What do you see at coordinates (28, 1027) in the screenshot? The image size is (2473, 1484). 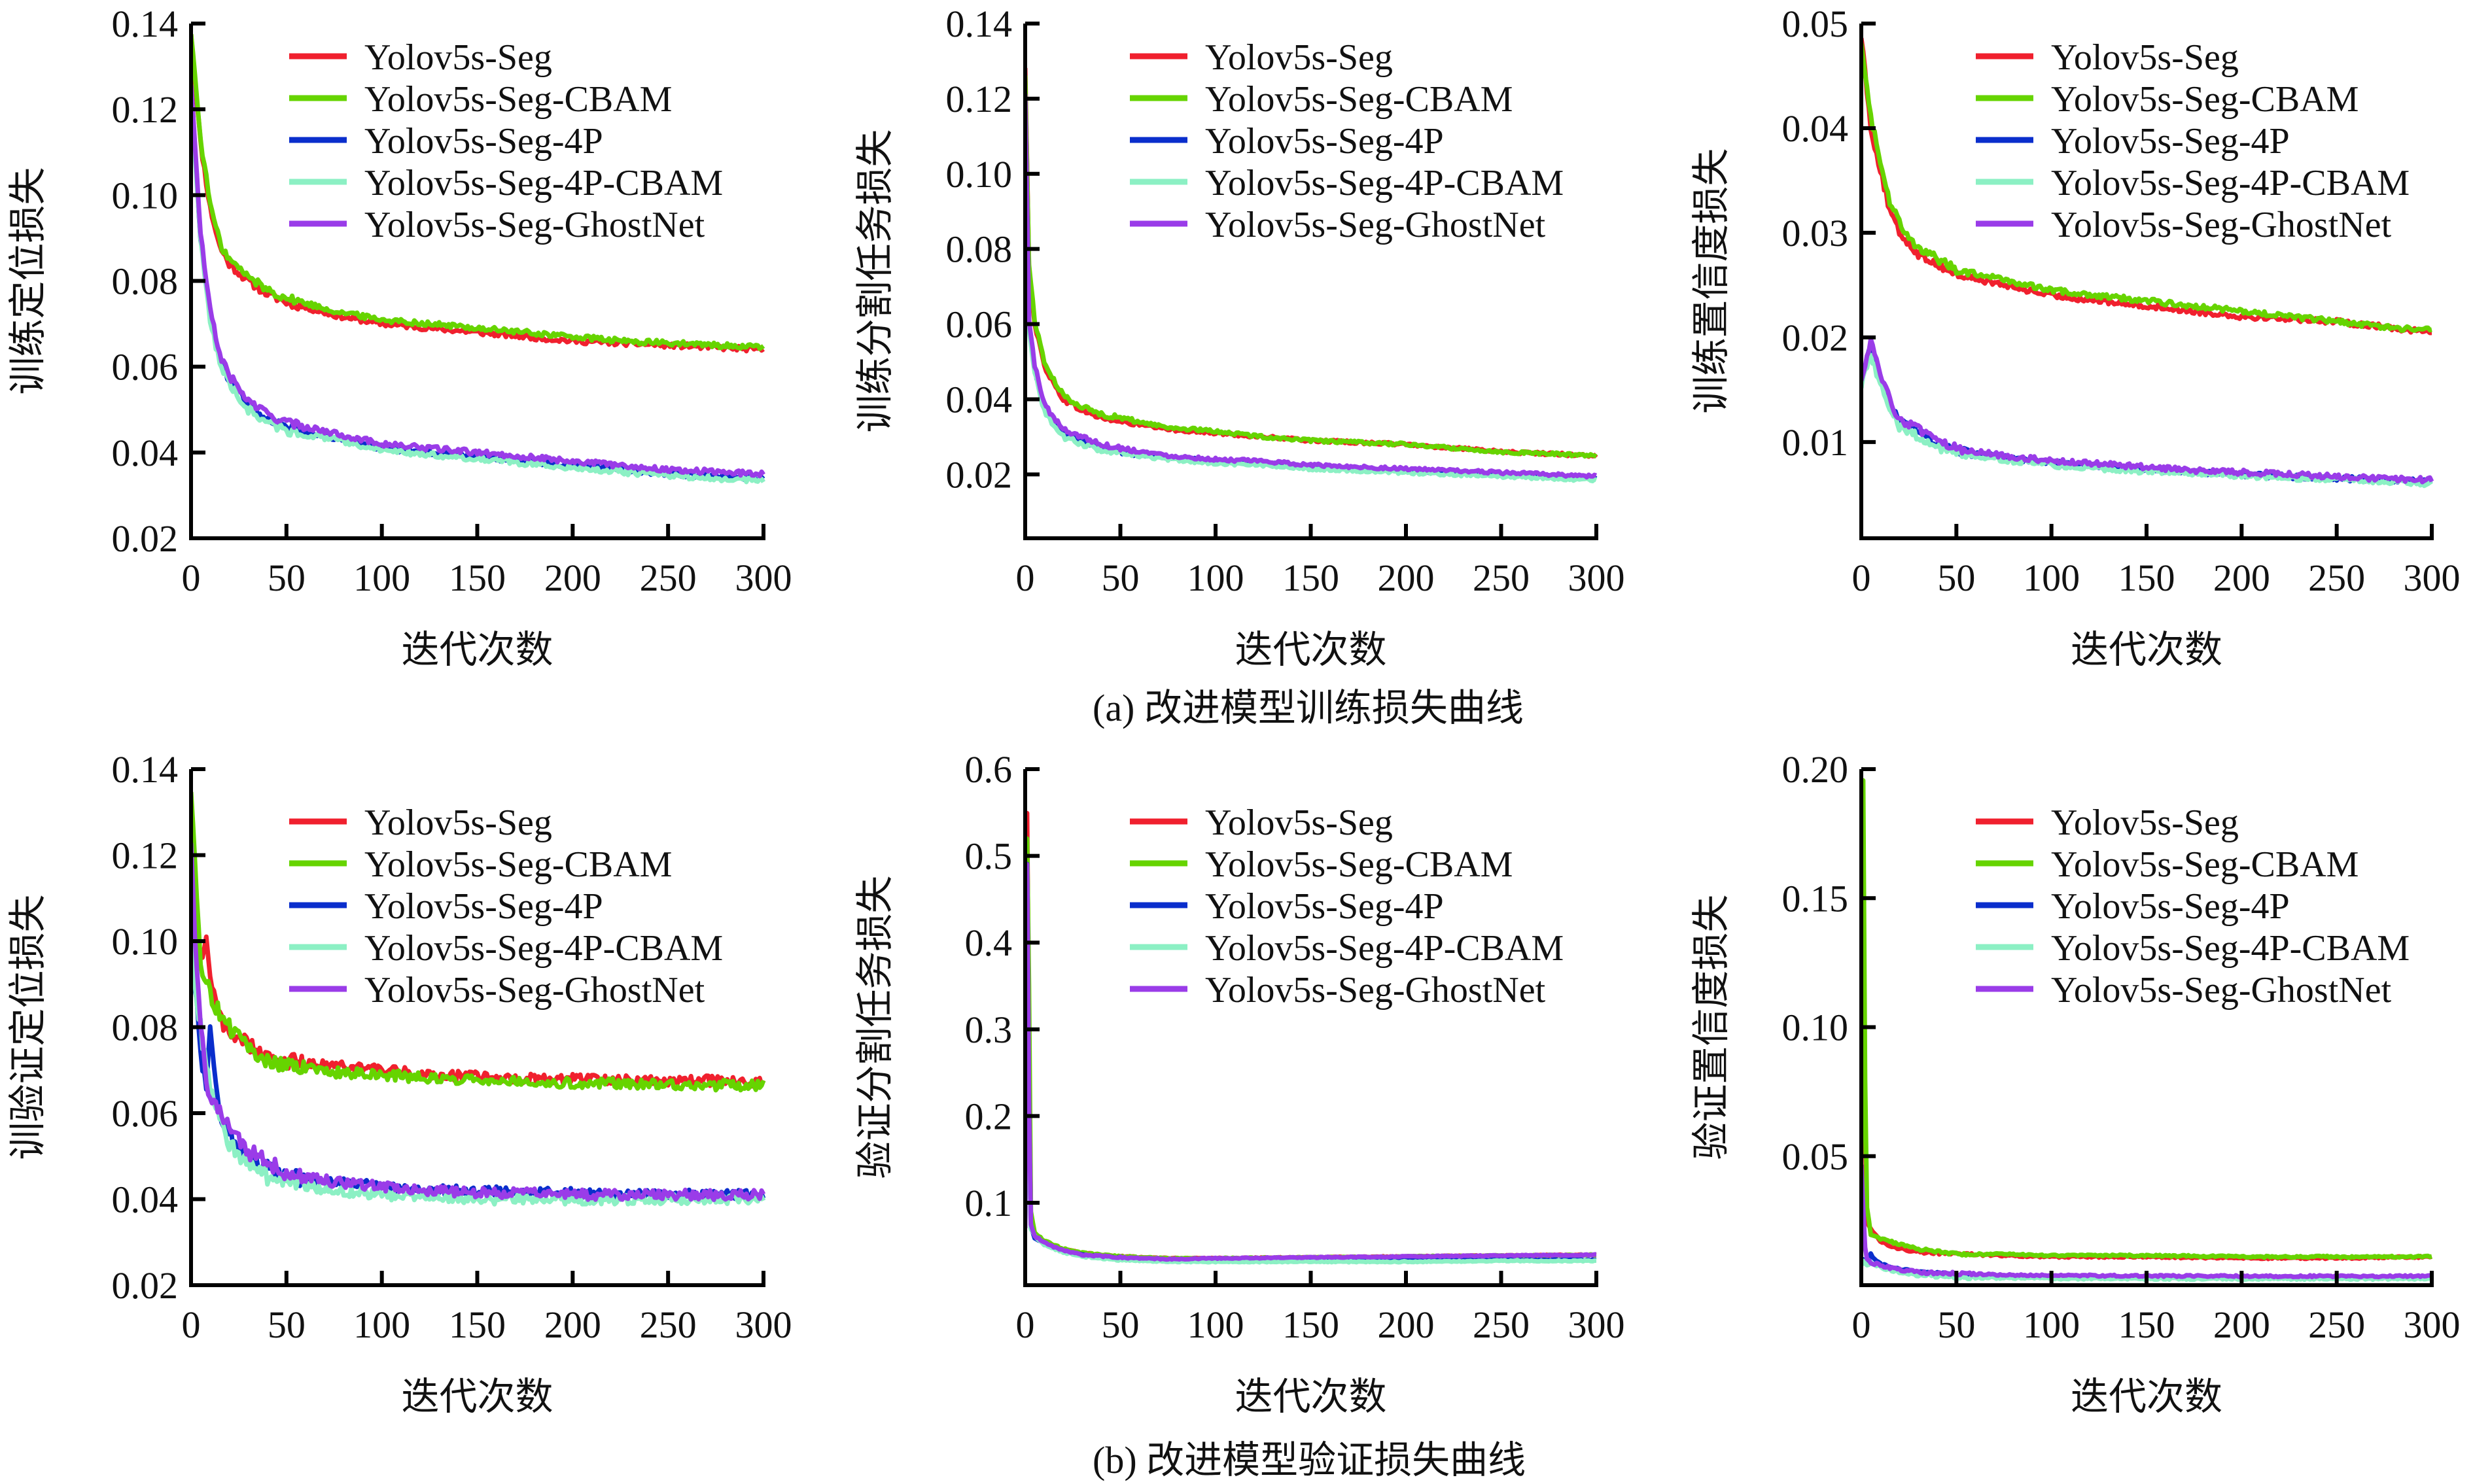 I see `y-axis-label: 训验证定位损失` at bounding box center [28, 1027].